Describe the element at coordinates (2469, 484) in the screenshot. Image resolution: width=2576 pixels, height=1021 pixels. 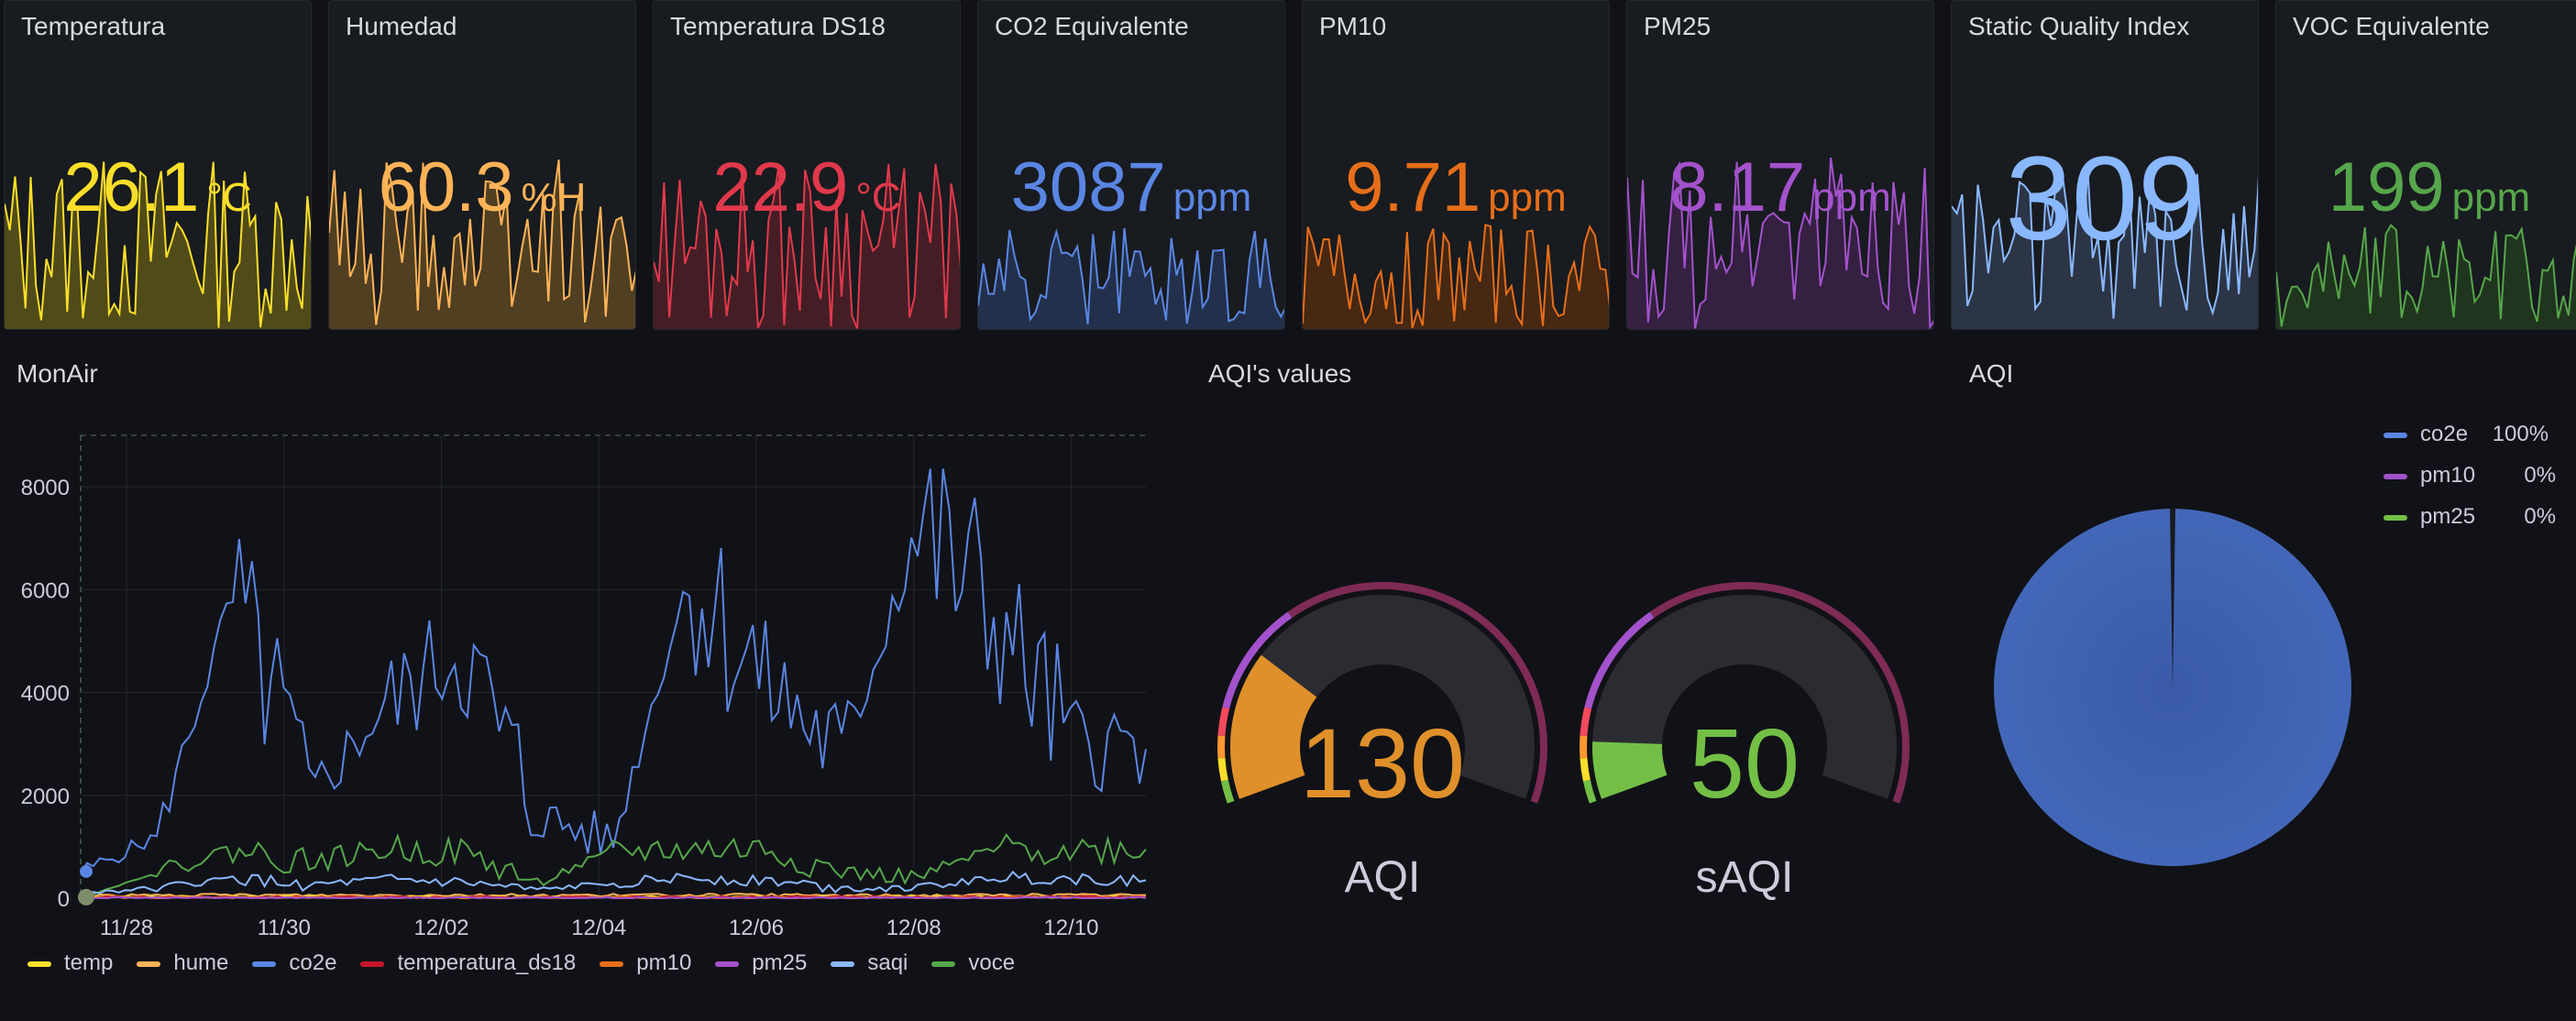
I see `pie-legend-item-pm10: pm10 0%` at that location.